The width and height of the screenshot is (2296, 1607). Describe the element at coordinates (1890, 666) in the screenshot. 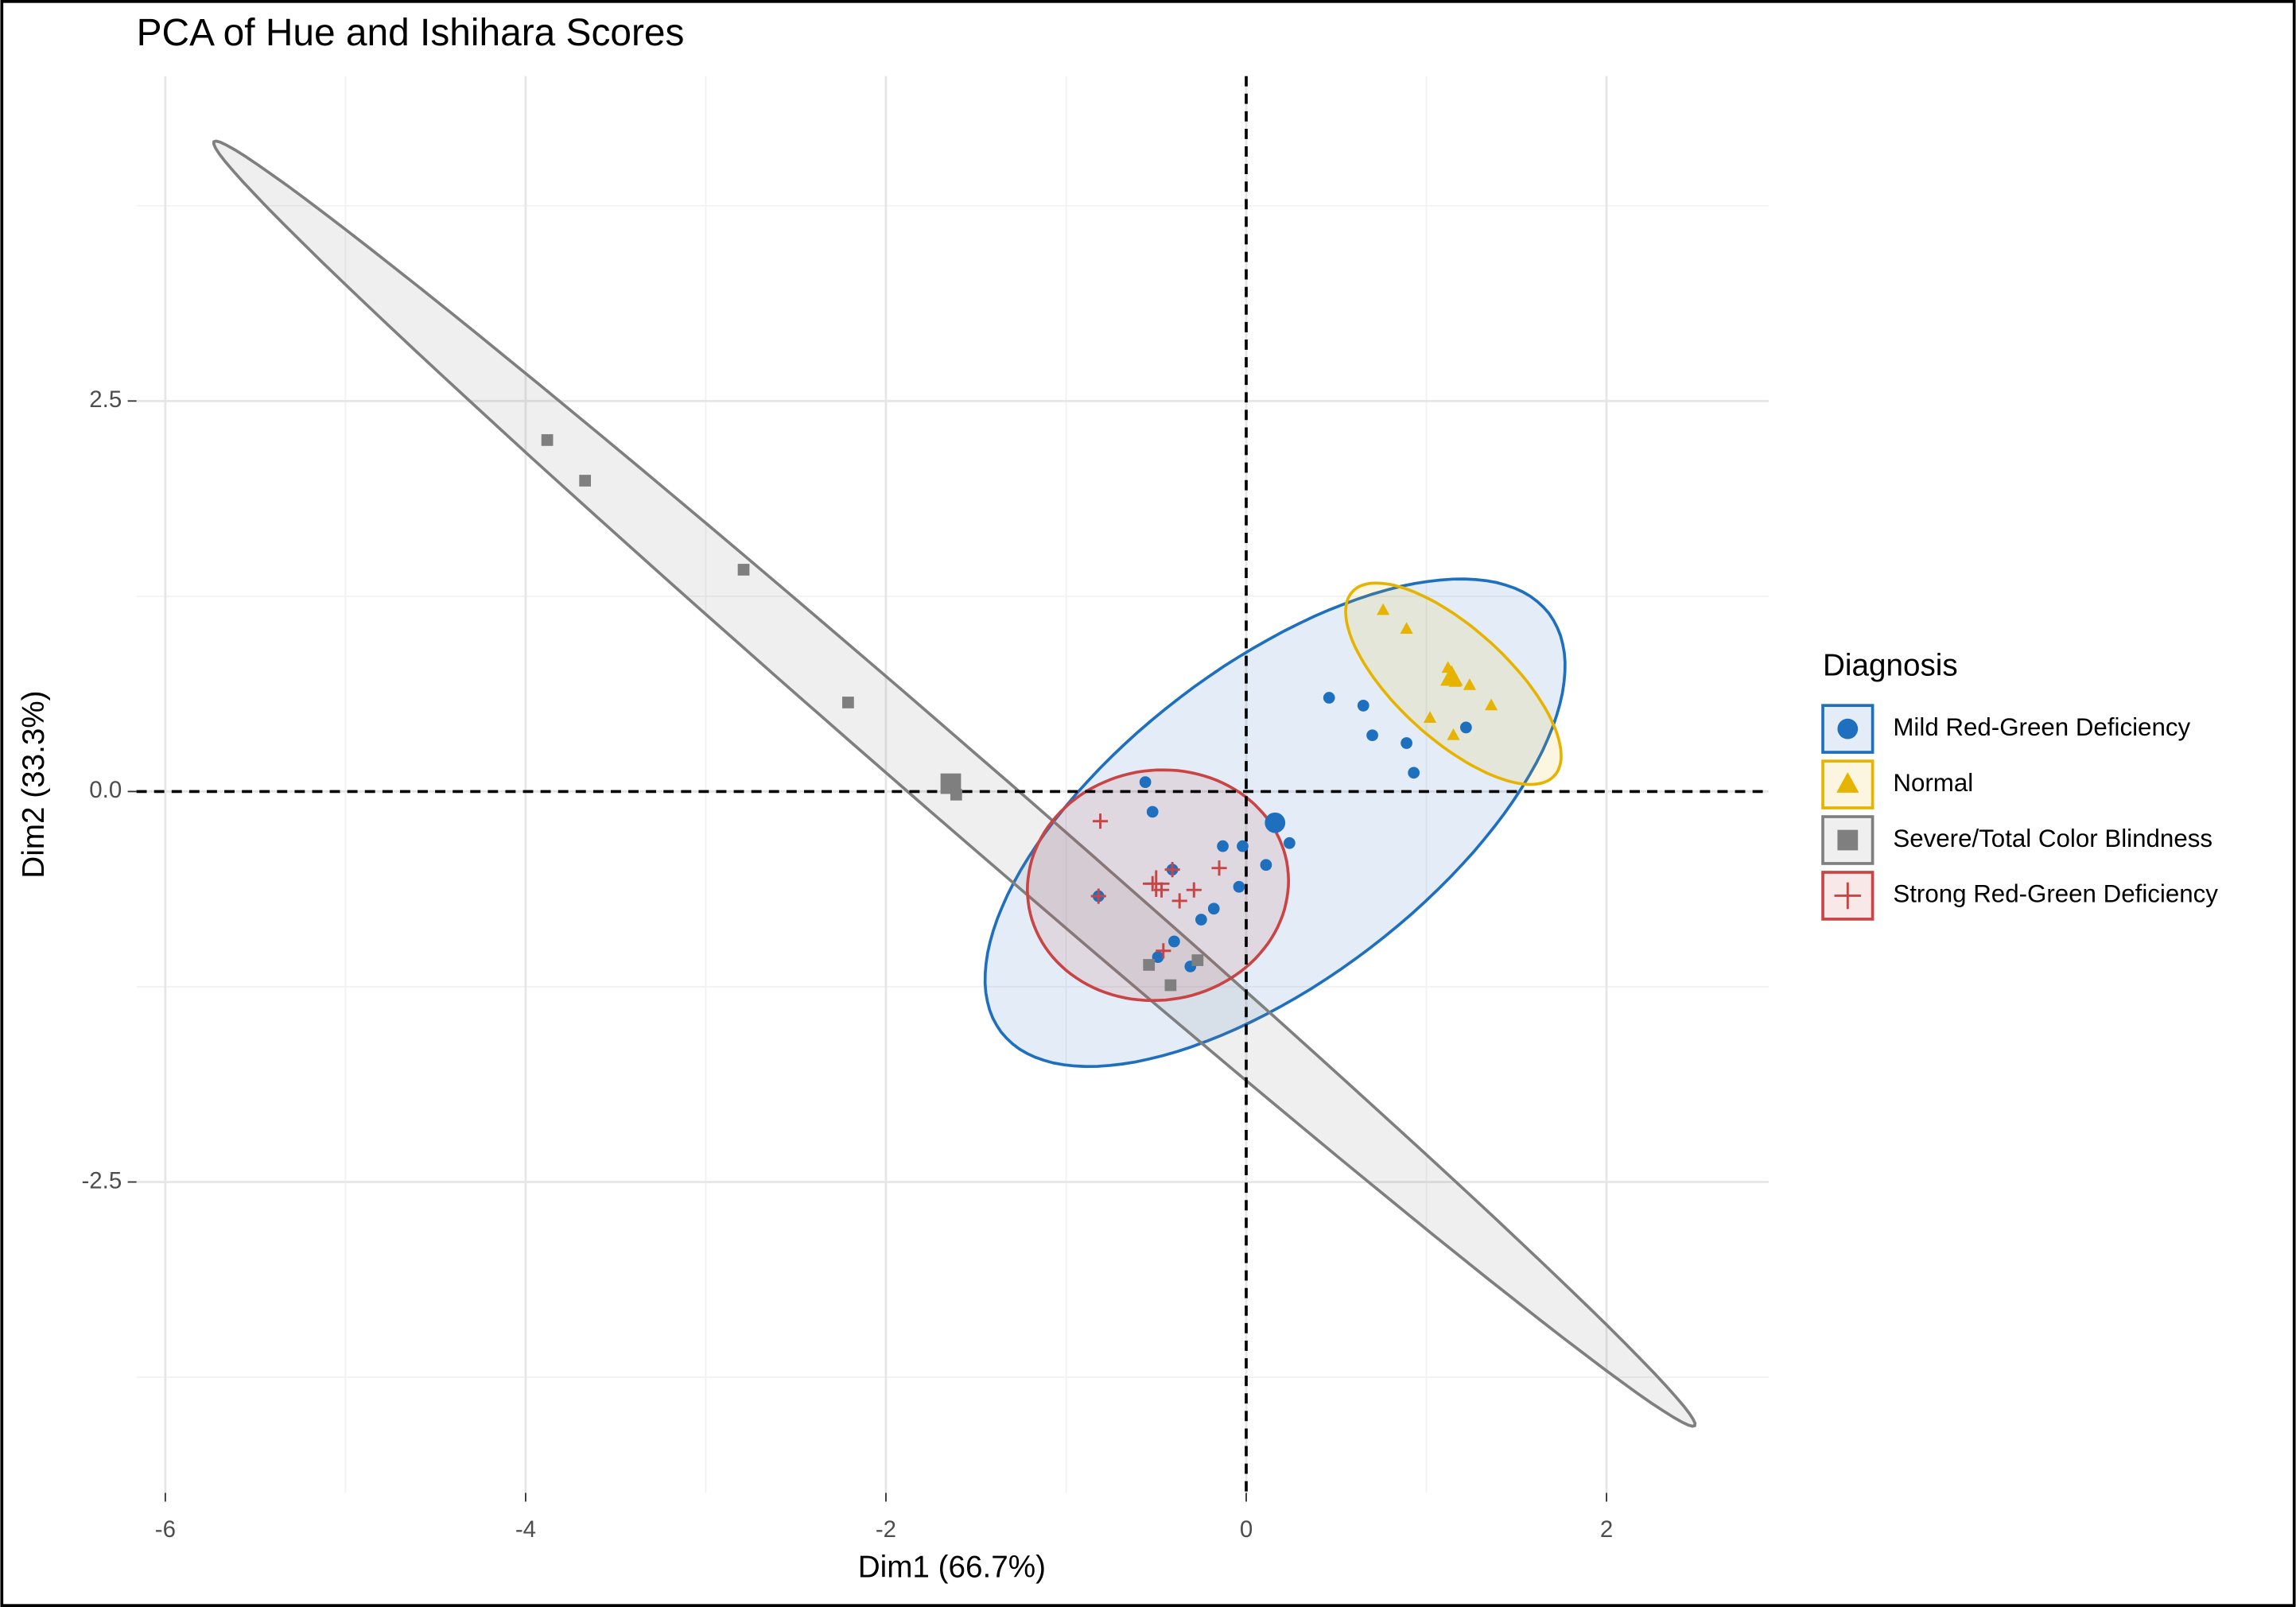

I see `legend-title: Diagnosis` at that location.